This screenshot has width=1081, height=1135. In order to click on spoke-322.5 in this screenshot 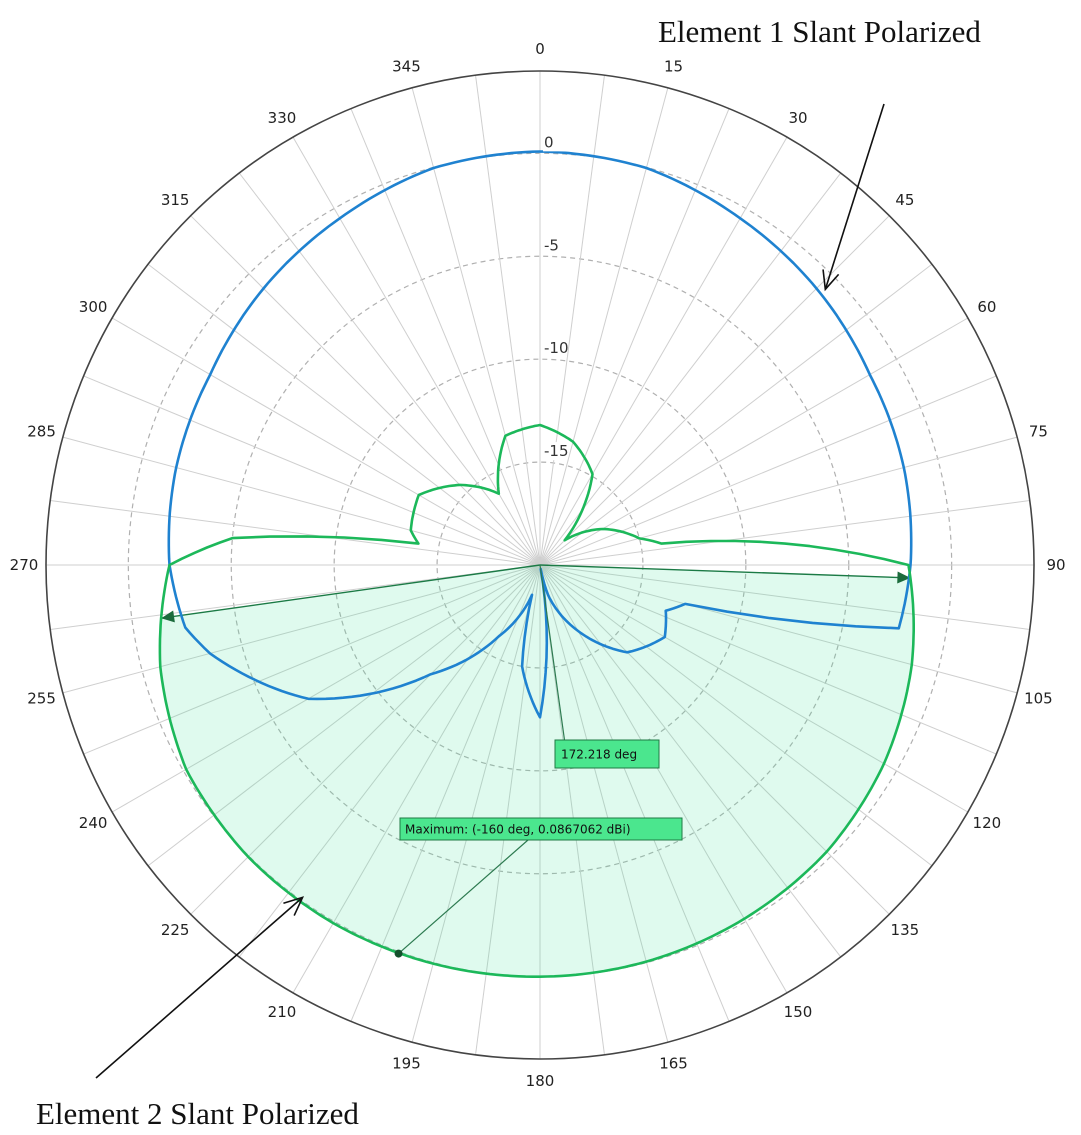, I will do `click(389, 369)`.